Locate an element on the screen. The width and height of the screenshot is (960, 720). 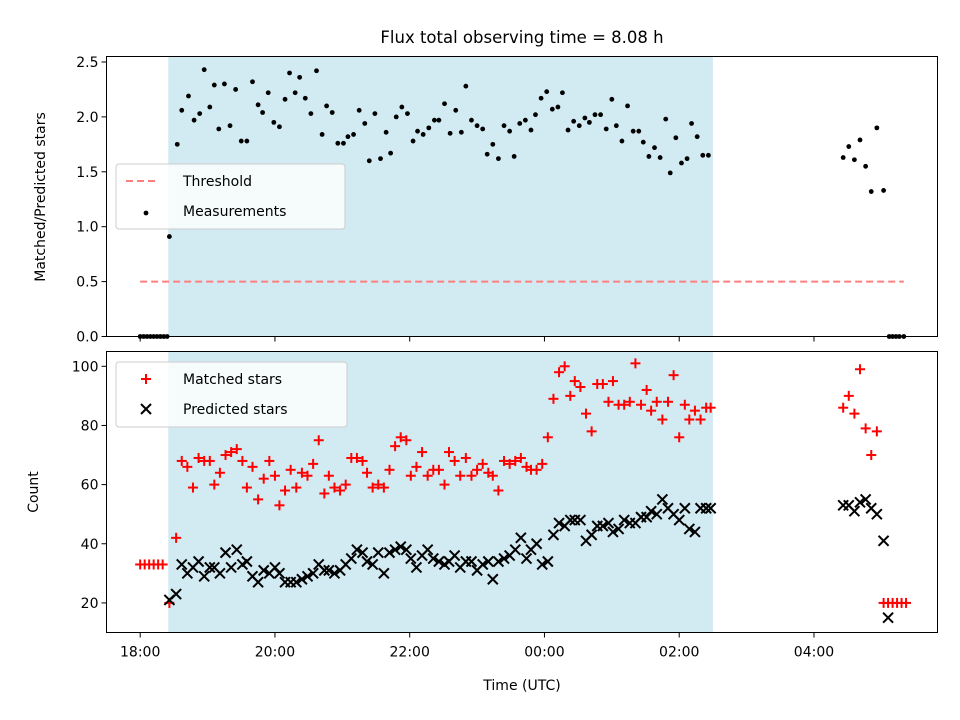
y-tick-label: 0.5 is located at coordinates (87, 283).